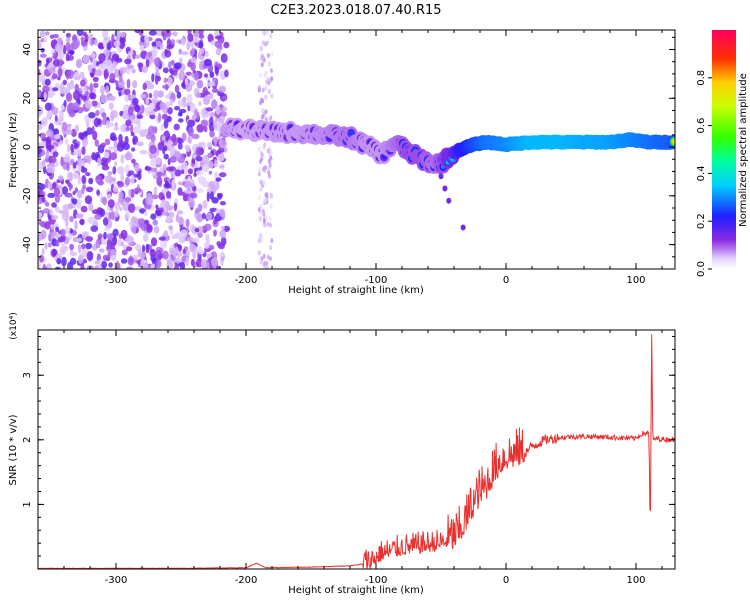 The image size is (750, 604). Describe the element at coordinates (356, 290) in the screenshot. I see `spectrogram-x-label: Height of straight line (km)` at that location.